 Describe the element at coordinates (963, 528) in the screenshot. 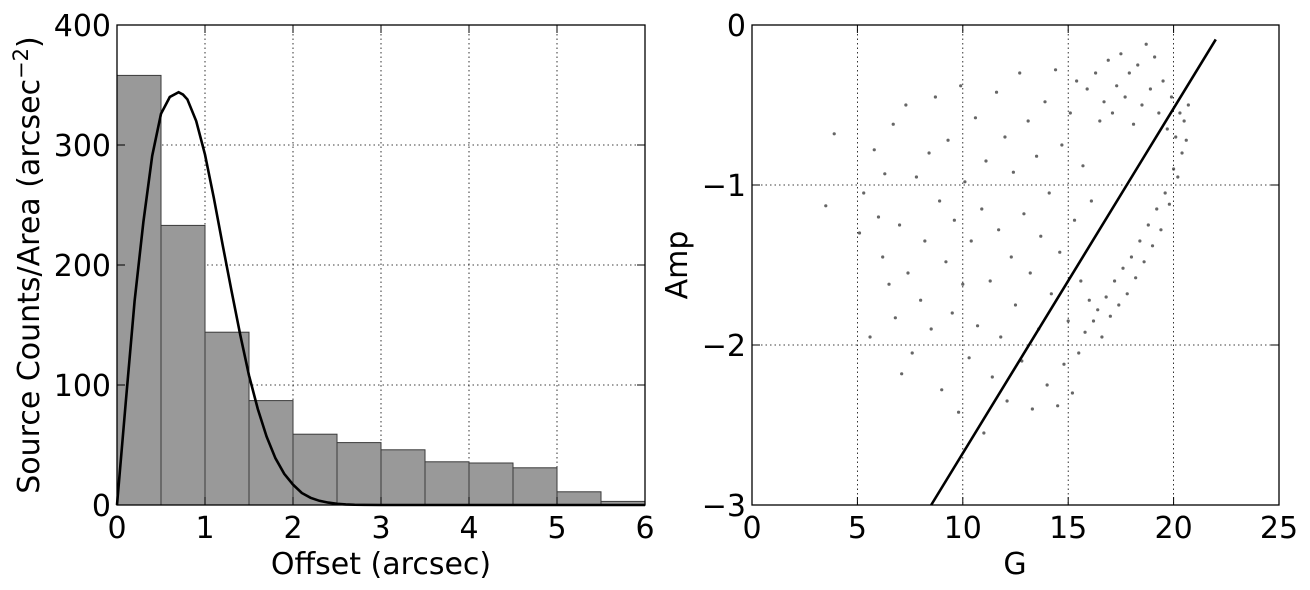

I see `scatter-x-tick-label: 10` at that location.